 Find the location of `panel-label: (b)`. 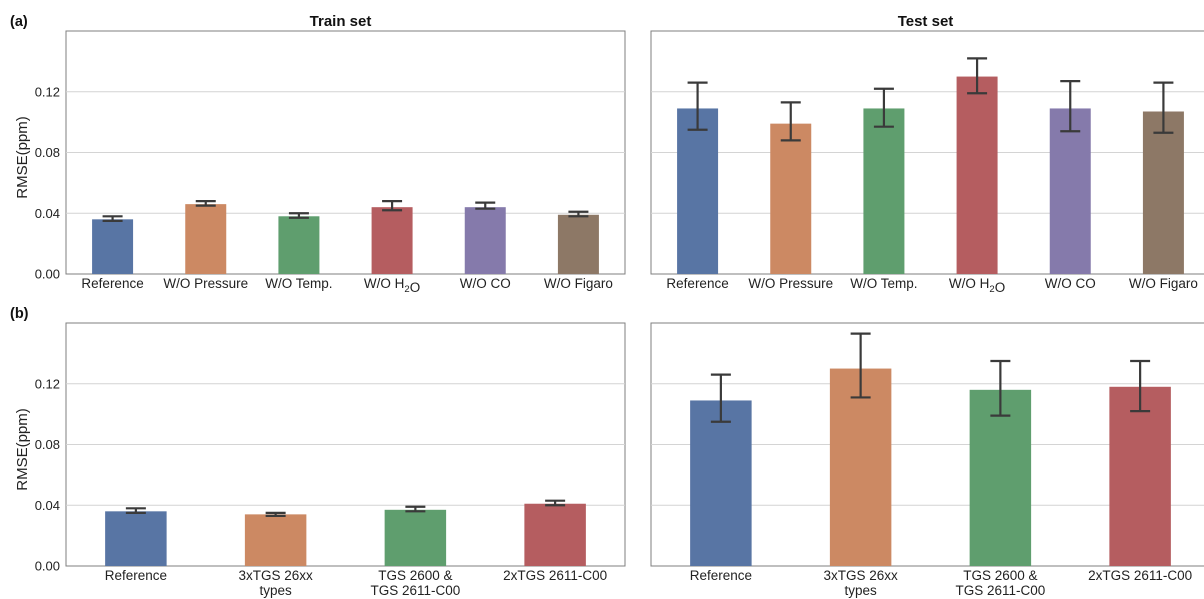

panel-label: (b) is located at coordinates (19, 314).